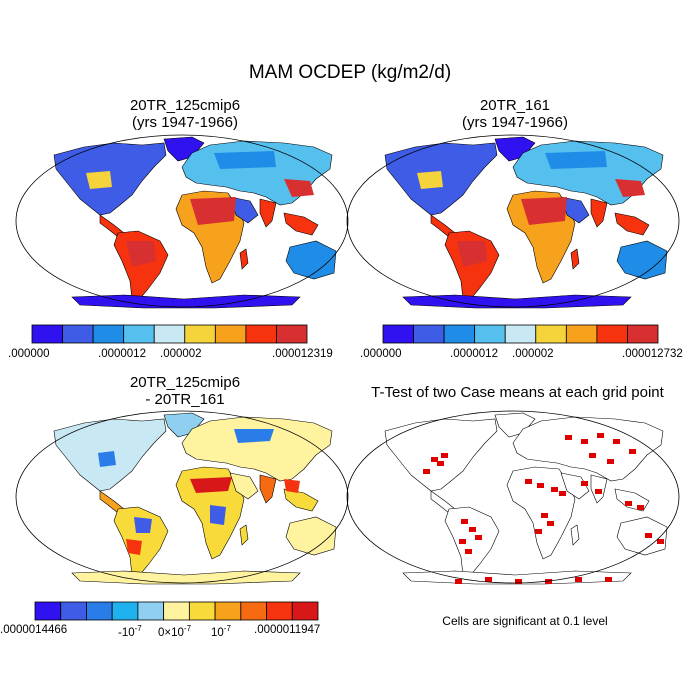  I want to click on map1-aus, so click(311, 260).